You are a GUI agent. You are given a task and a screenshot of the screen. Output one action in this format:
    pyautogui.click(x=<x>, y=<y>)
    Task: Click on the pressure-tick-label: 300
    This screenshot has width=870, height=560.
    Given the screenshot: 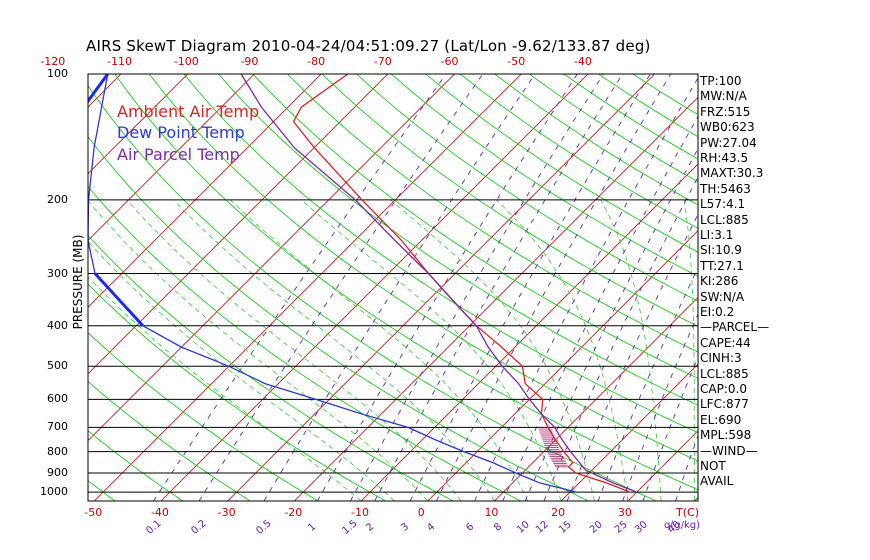 What is the action you would take?
    pyautogui.click(x=57, y=273)
    